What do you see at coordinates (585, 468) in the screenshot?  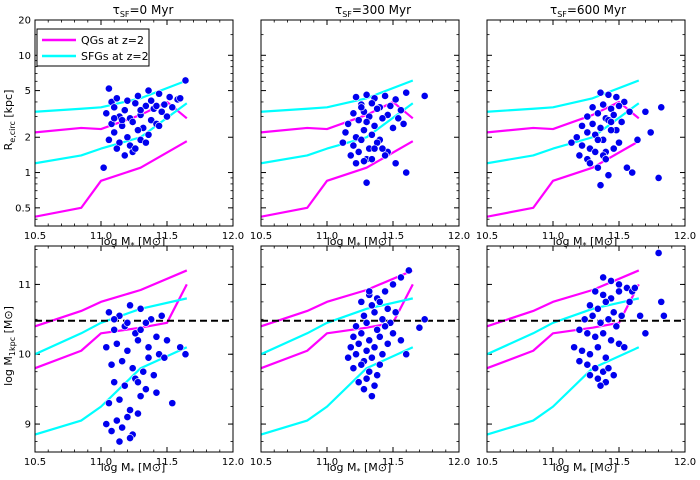 I see `xlabel-bottom-2: log M* [M⊙]` at bounding box center [585, 468].